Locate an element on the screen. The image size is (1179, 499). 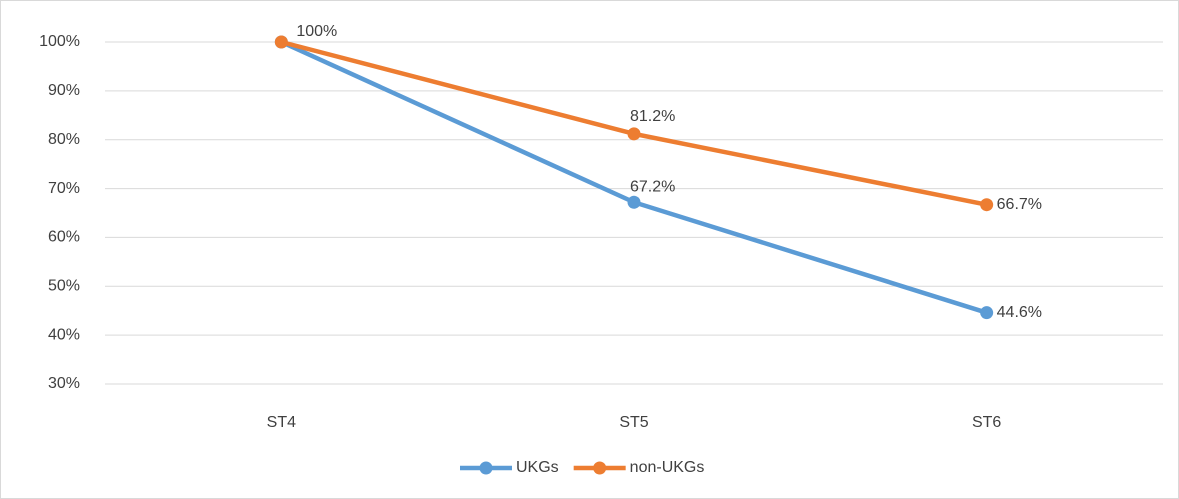
data-label: 81.2% is located at coordinates (652, 116).